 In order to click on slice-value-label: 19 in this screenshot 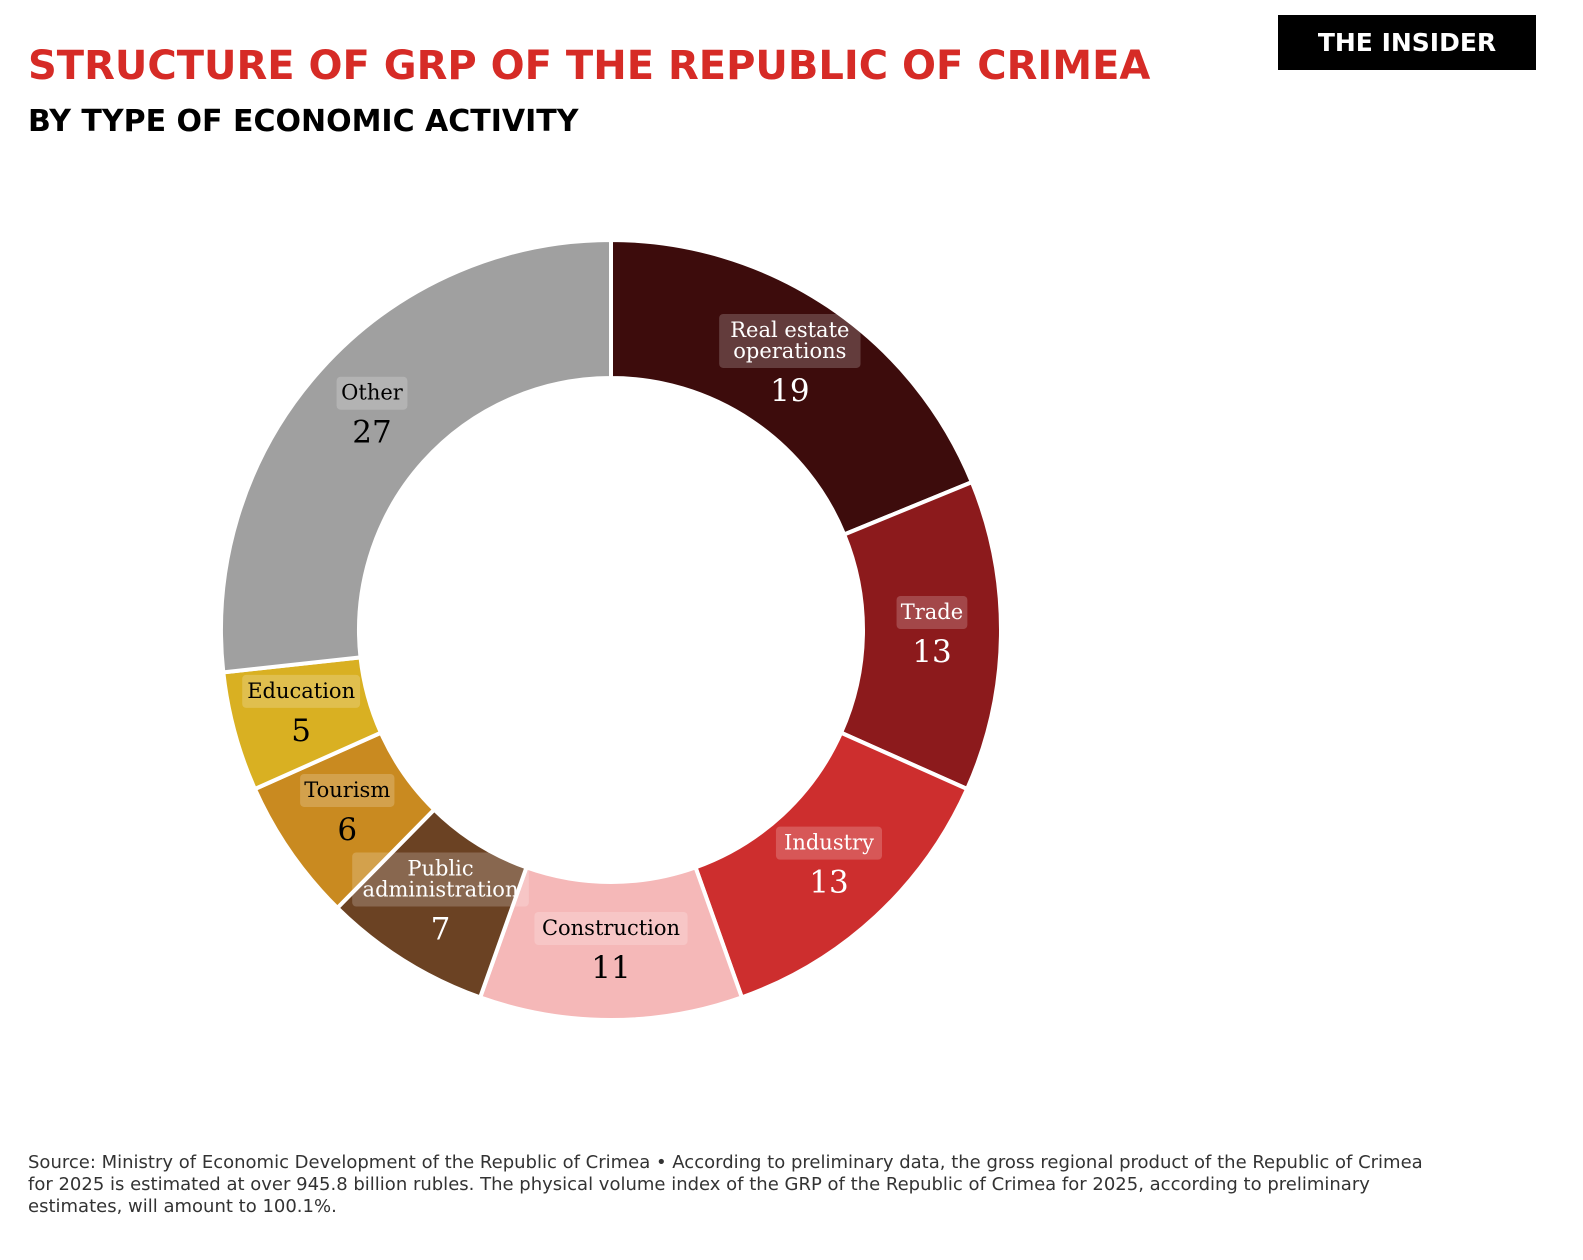, I will do `click(789, 391)`.